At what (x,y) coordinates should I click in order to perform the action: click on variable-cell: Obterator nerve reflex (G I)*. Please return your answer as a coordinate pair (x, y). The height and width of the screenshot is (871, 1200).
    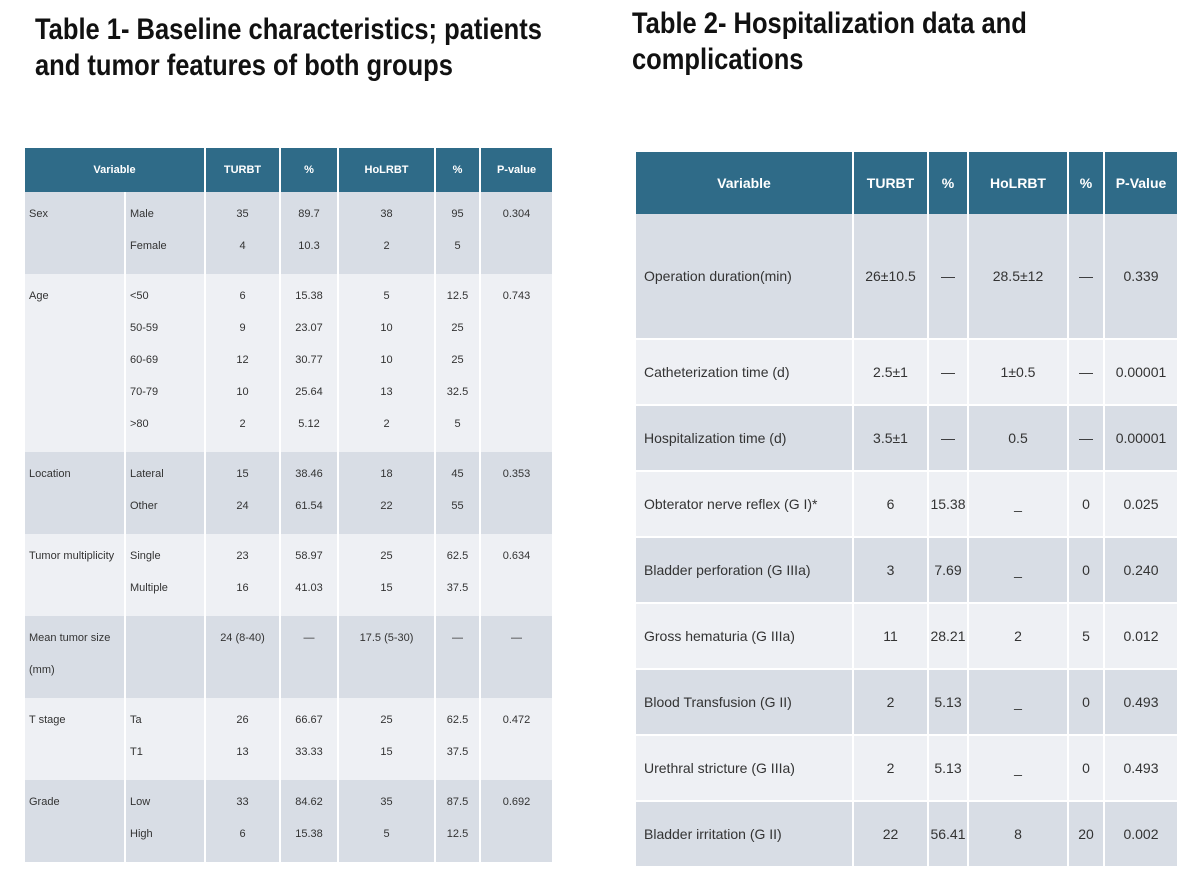
    Looking at the image, I should click on (745, 504).